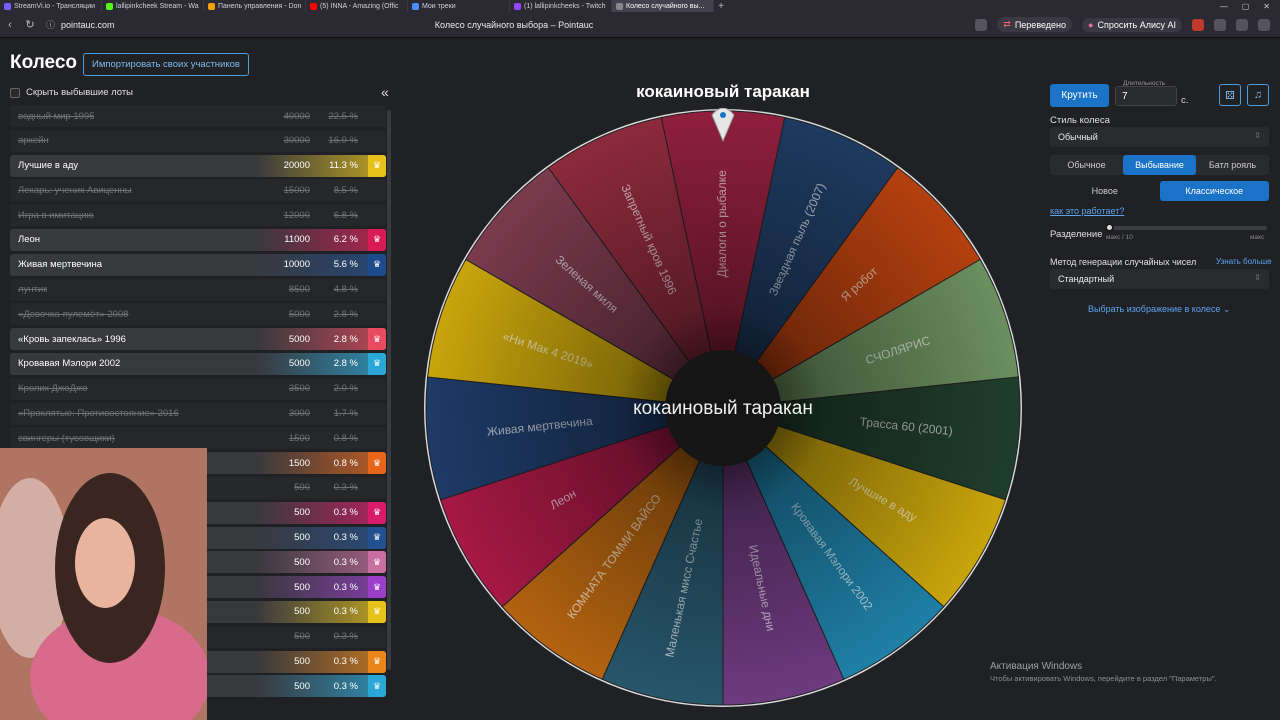 Image resolution: width=1280 pixels, height=720 pixels. I want to click on back-icon: ‹, so click(10, 24).